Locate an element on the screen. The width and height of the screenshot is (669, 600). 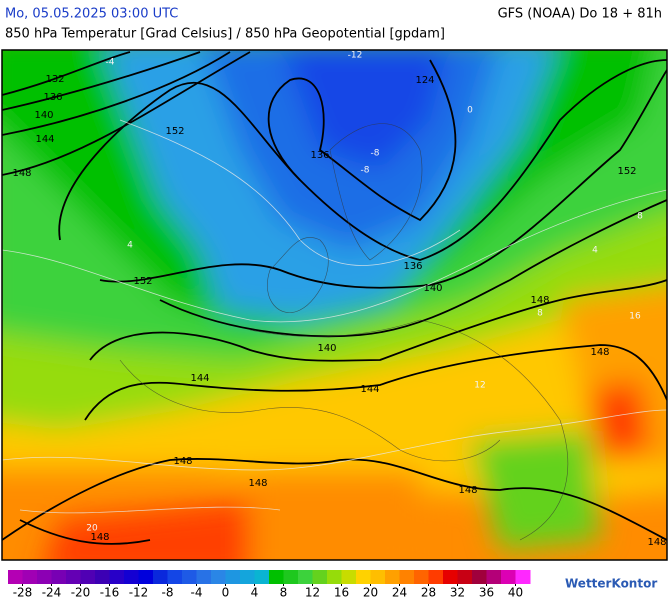
legend-tick-label: 24 is located at coordinates (399, 593).